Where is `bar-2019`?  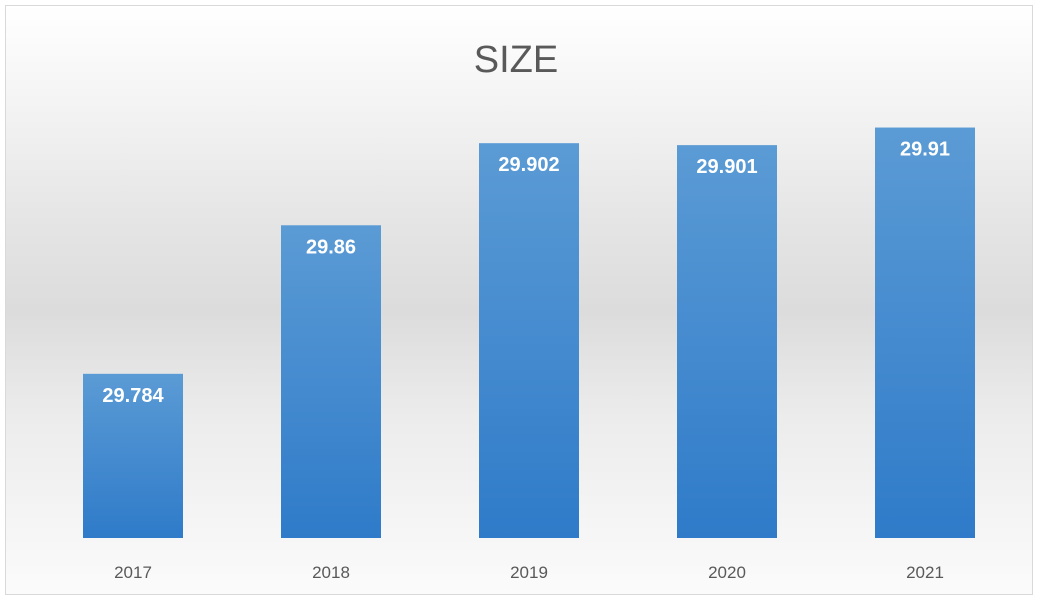 bar-2019 is located at coordinates (529, 340).